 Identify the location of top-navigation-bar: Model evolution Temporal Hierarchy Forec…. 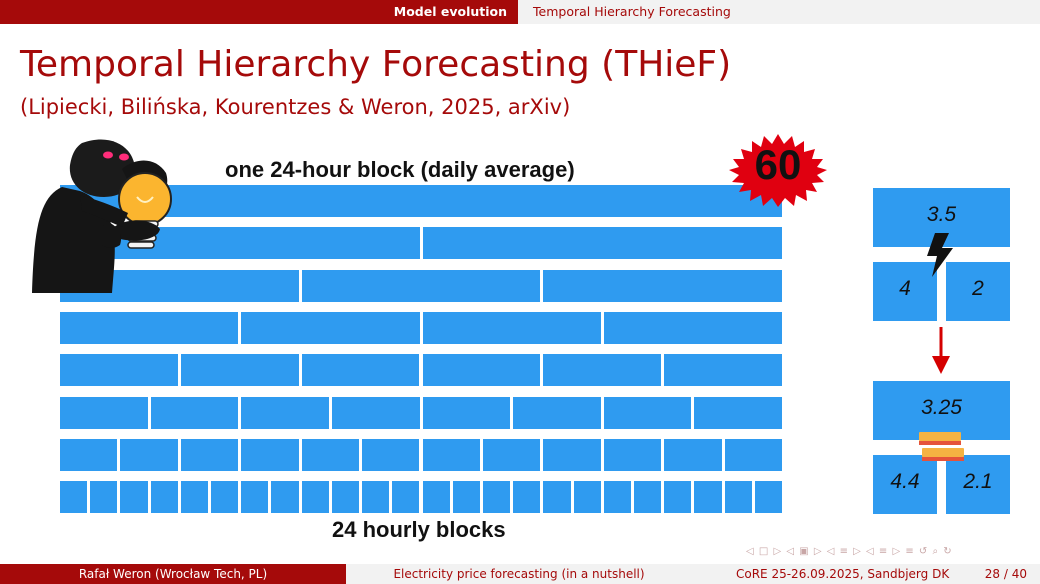
(520, 12).